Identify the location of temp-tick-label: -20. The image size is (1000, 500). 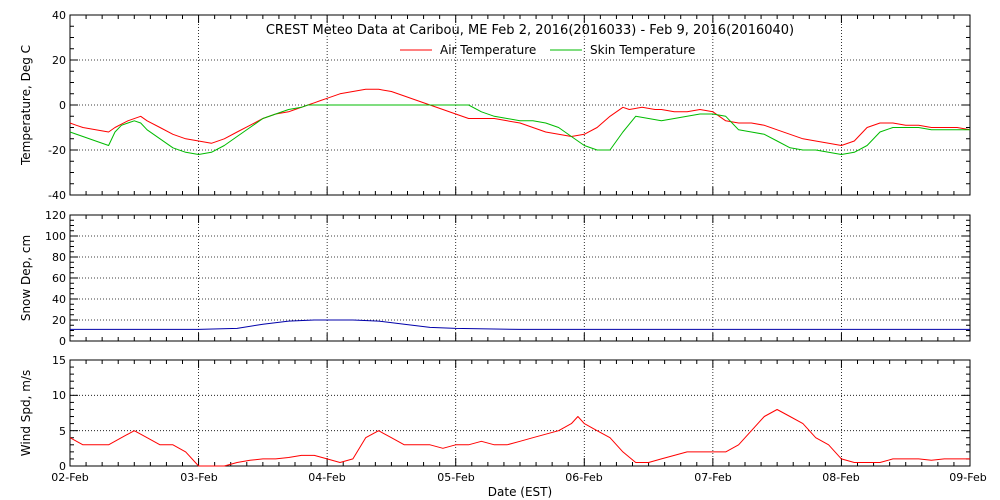
(57, 150).